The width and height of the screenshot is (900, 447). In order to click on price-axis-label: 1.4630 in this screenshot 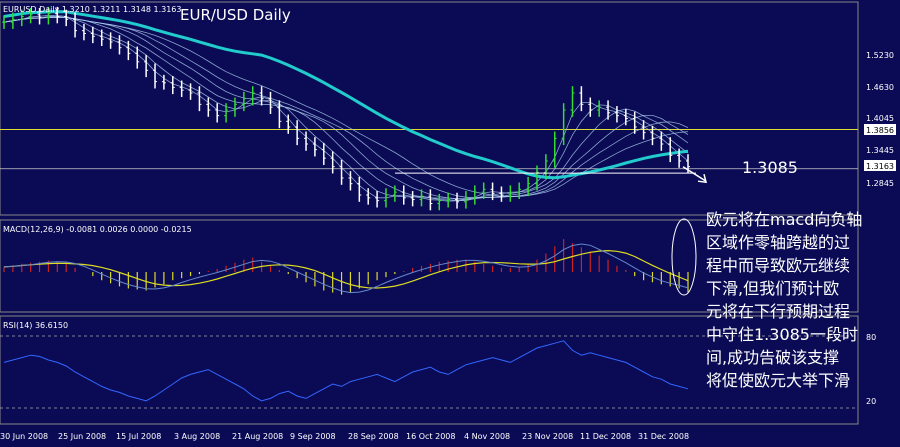, I will do `click(880, 87)`.